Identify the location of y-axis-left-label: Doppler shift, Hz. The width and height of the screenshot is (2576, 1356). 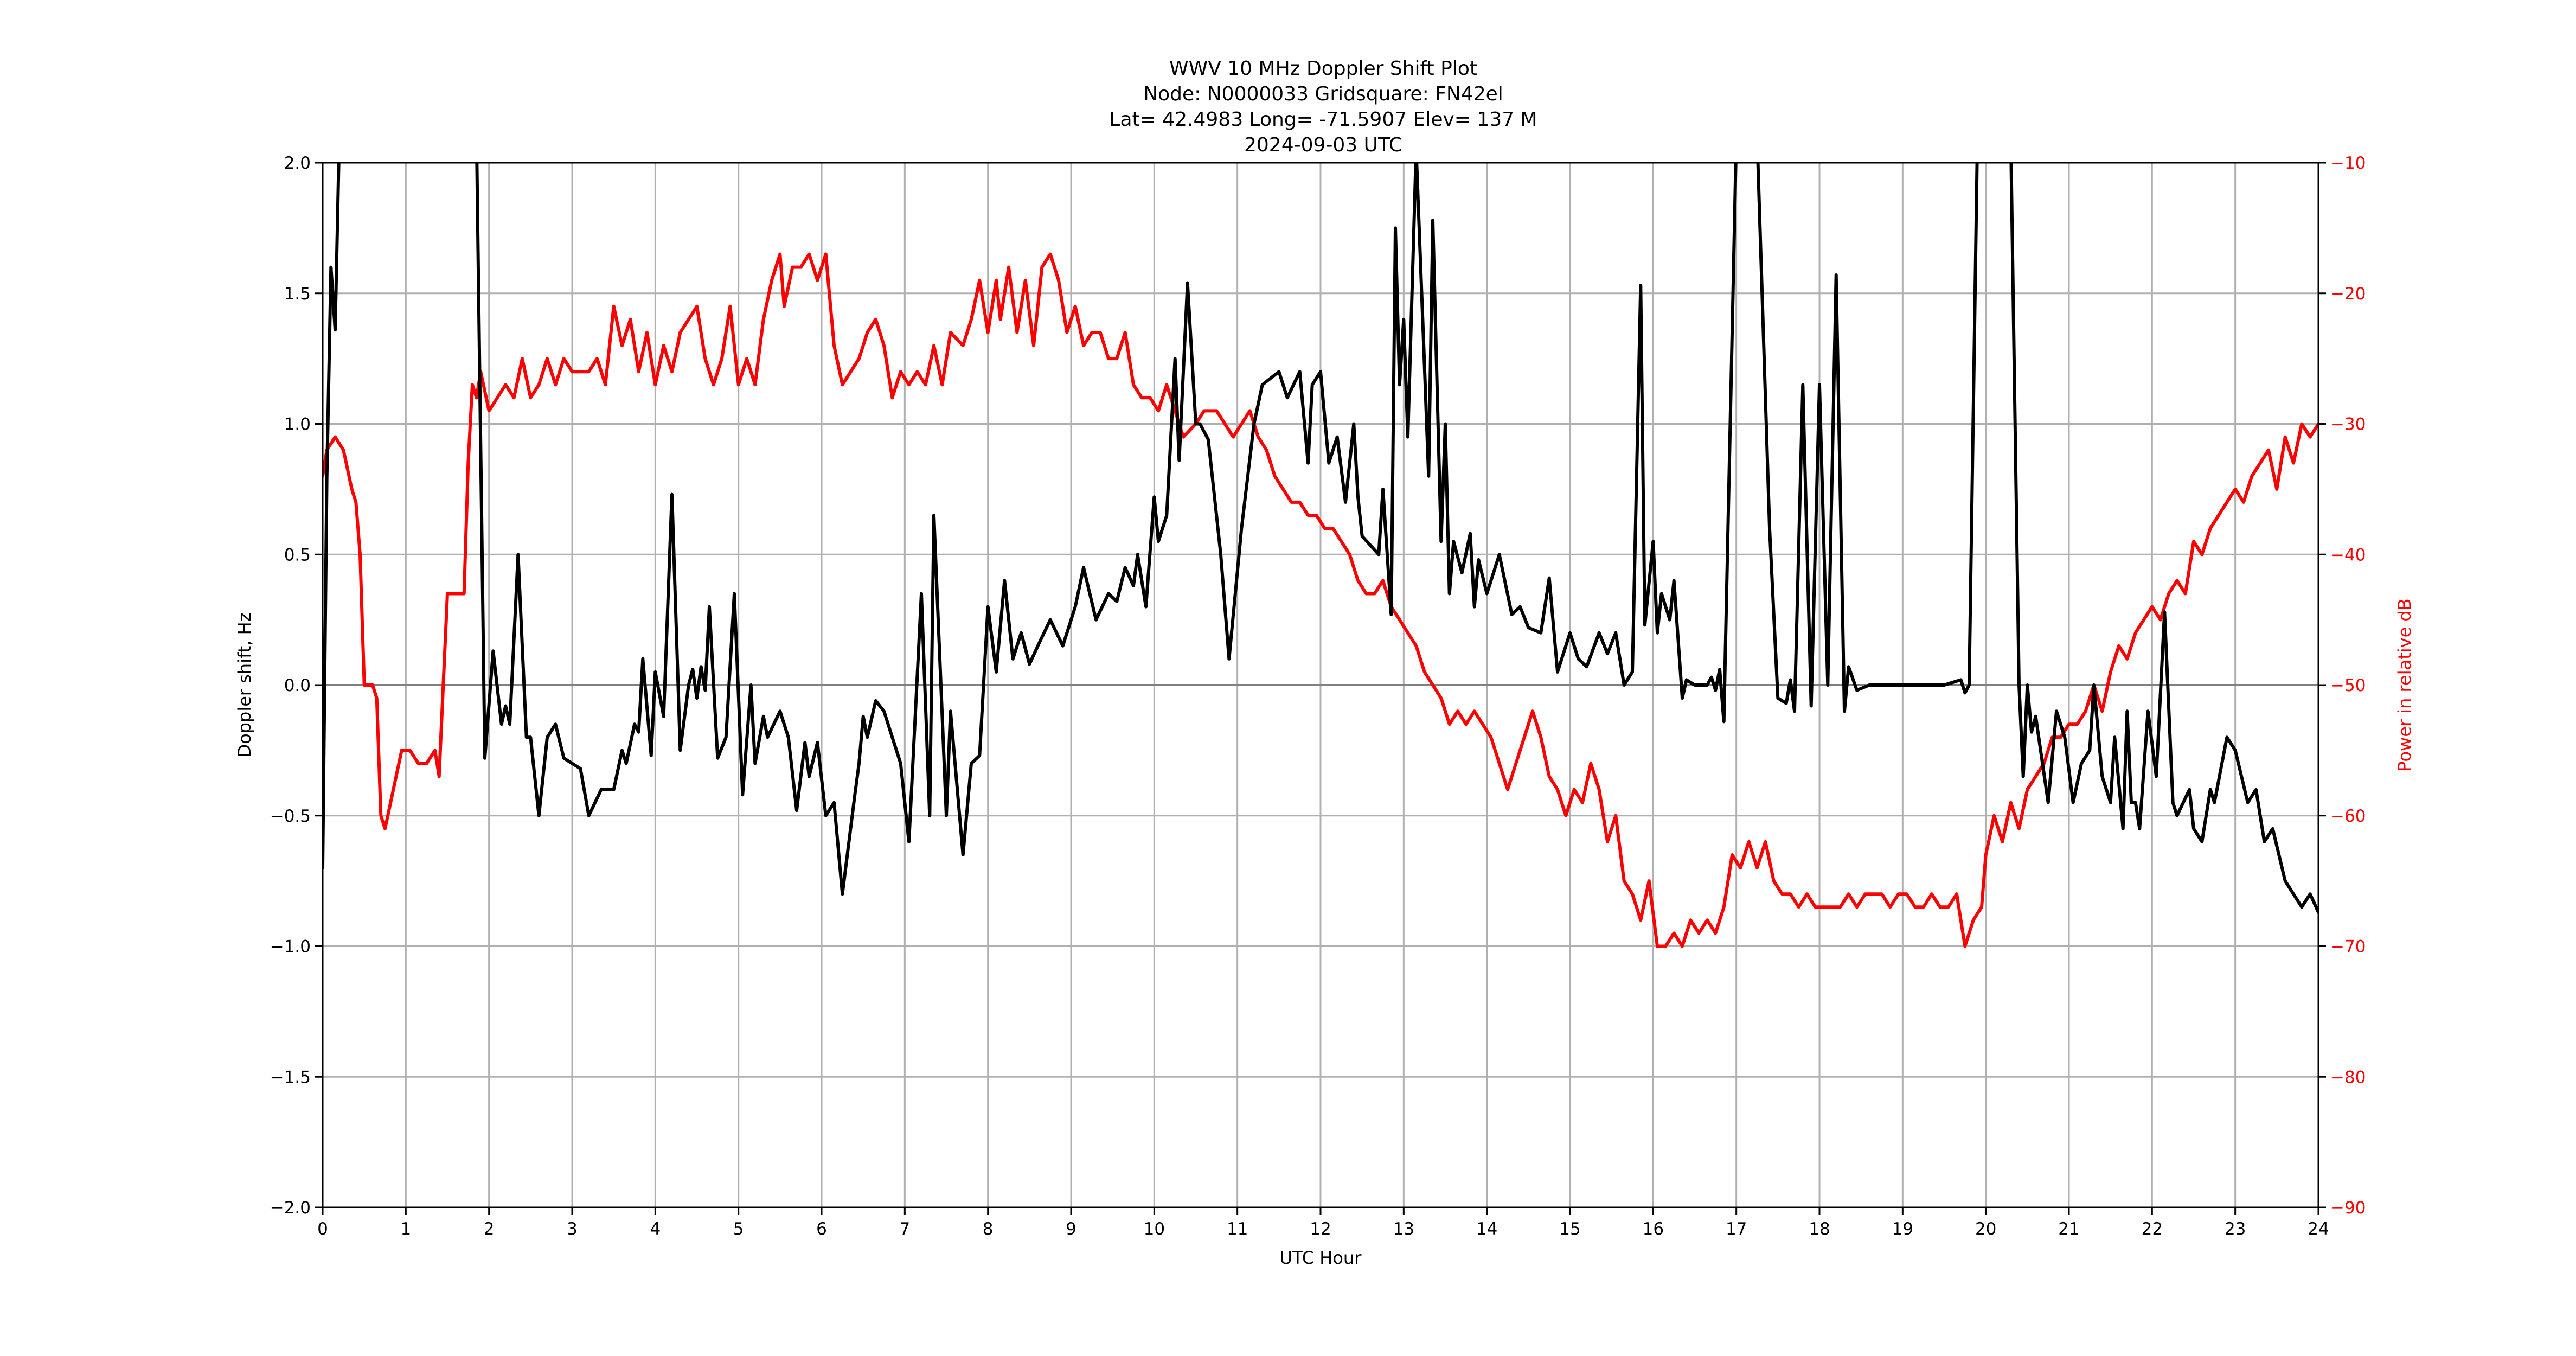
(244, 684).